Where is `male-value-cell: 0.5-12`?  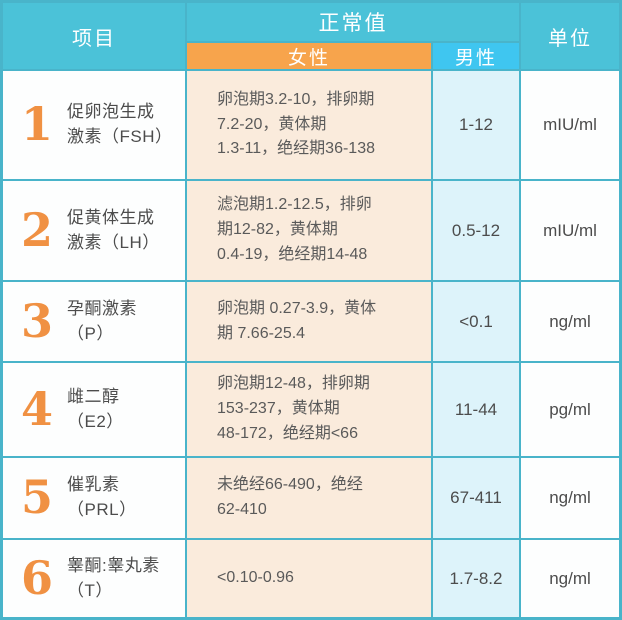
male-value-cell: 0.5-12 is located at coordinates (476, 230).